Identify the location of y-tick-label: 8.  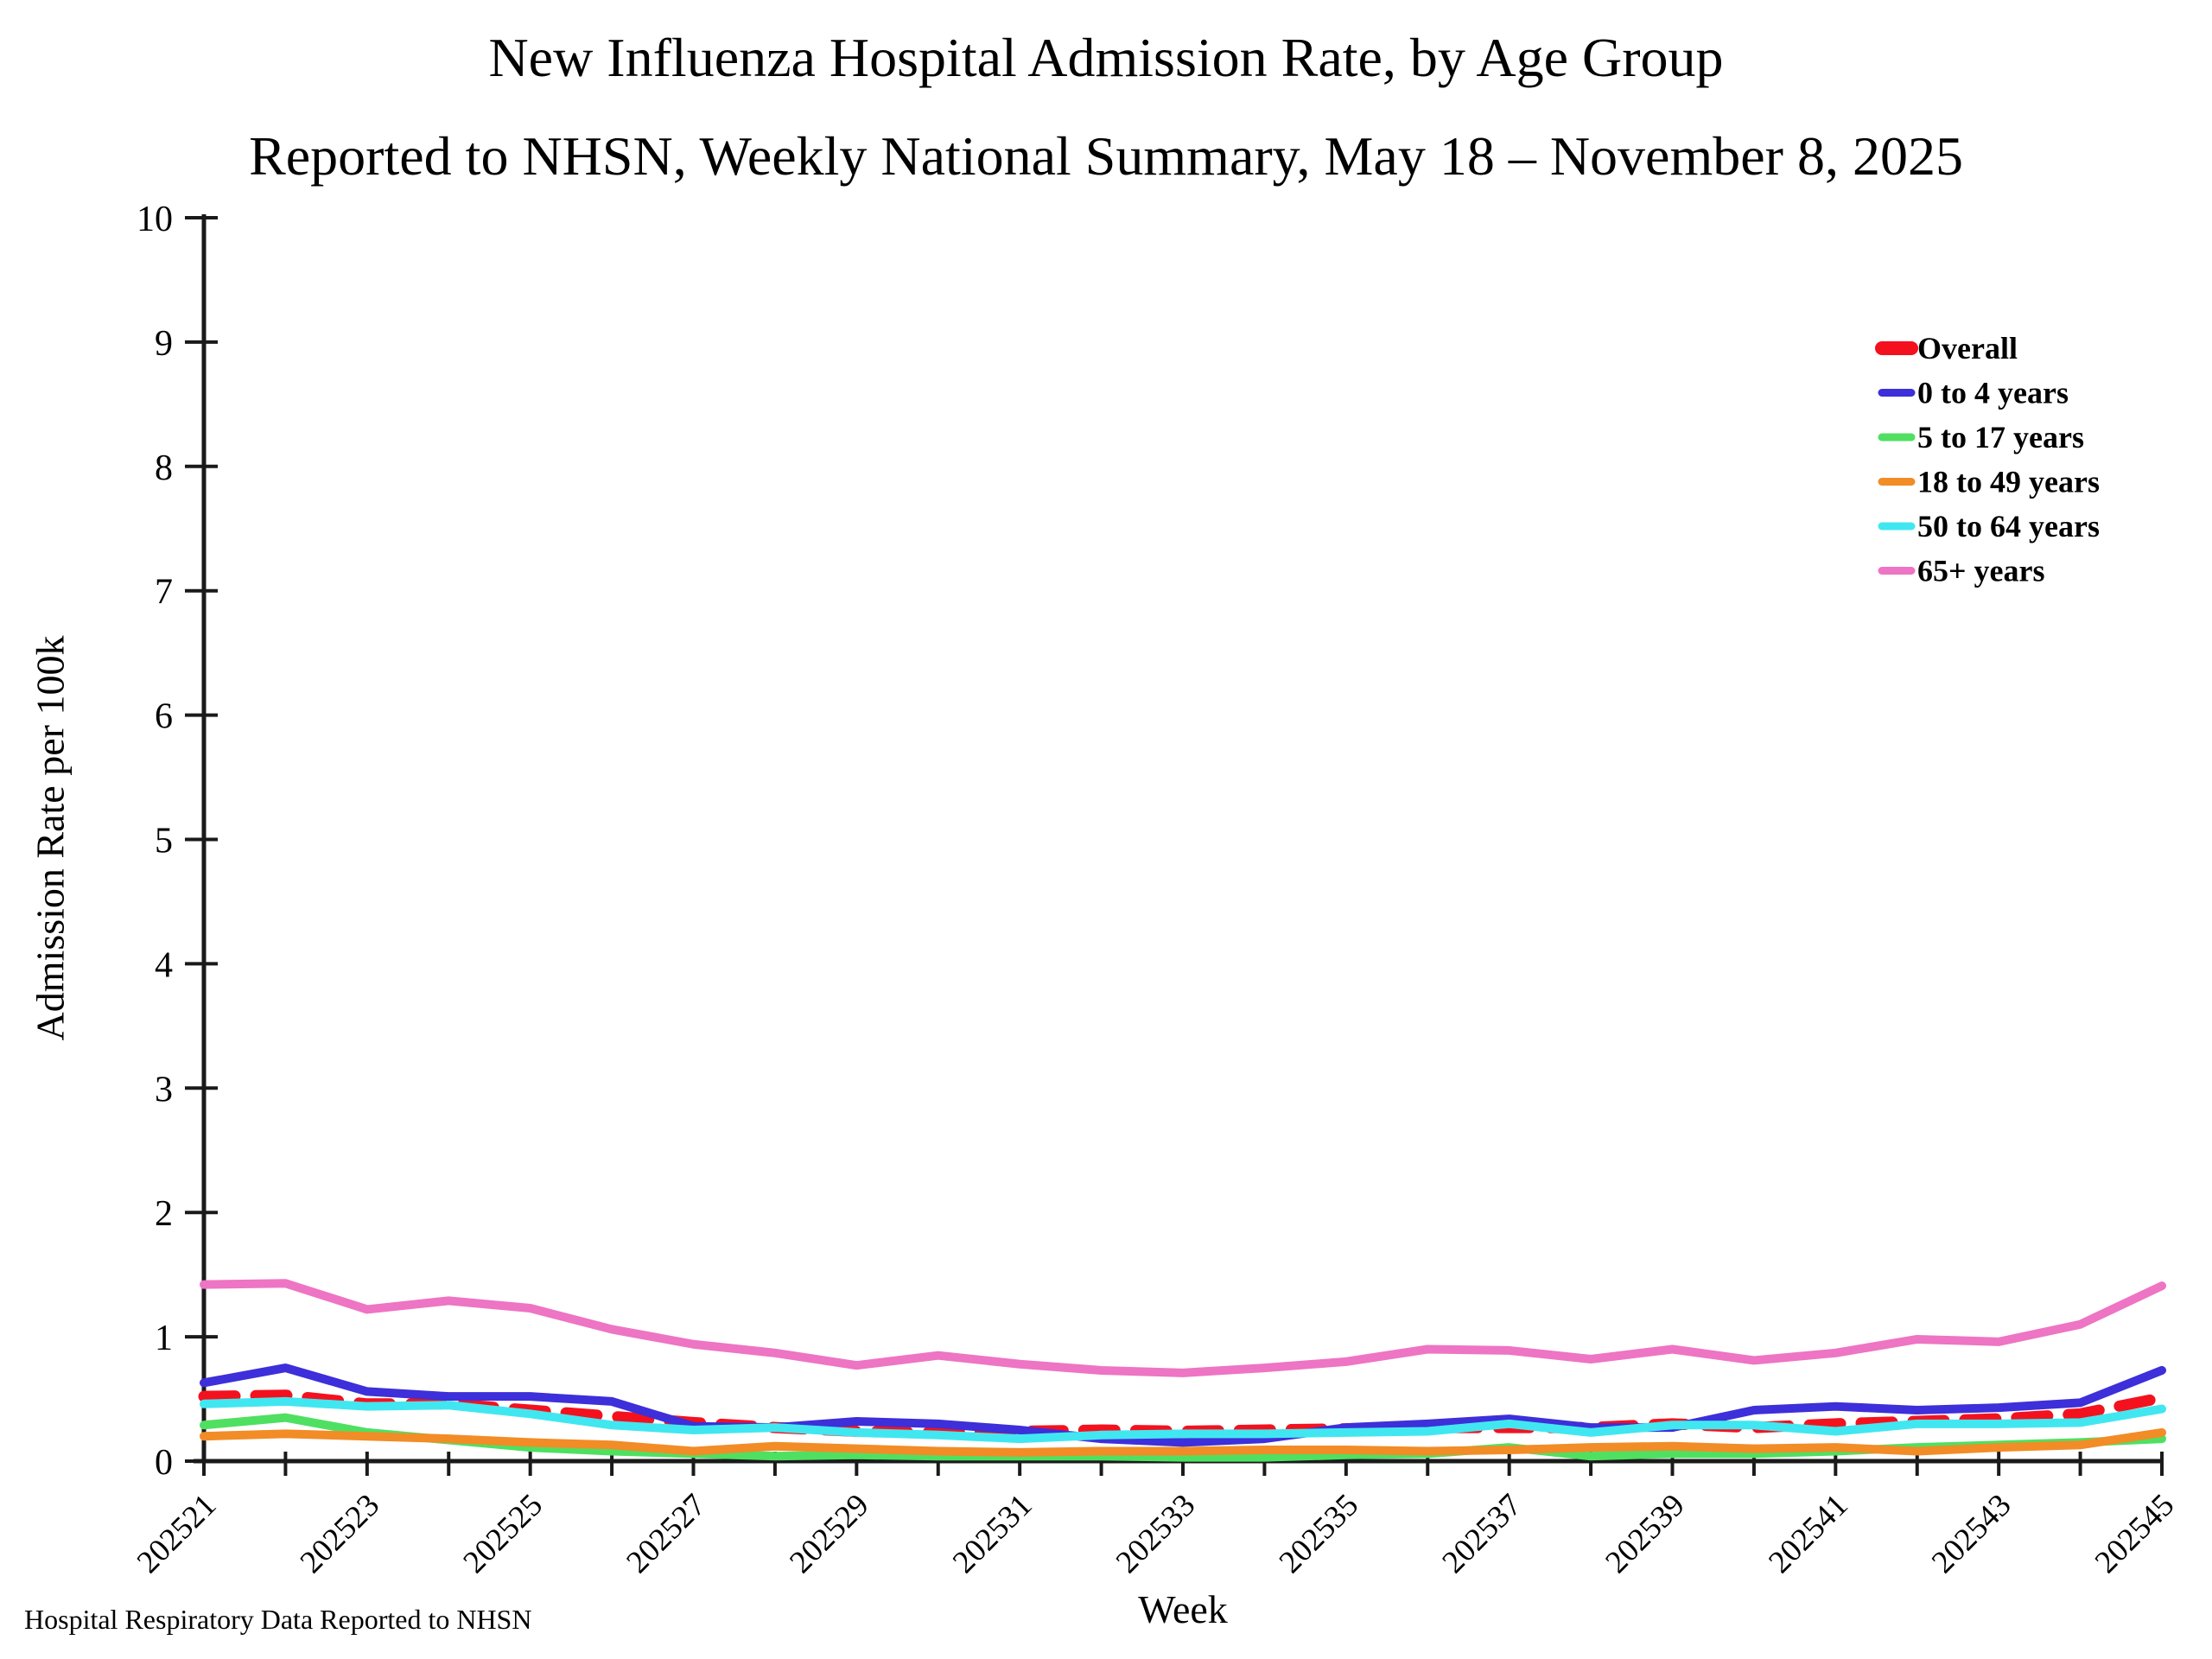
(164, 468).